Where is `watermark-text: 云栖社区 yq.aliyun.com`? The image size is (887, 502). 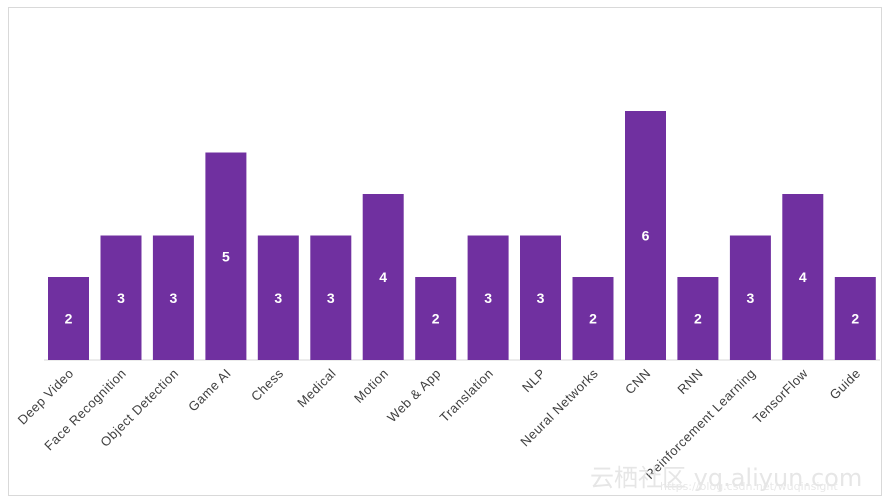
watermark-text: 云栖社区 yq.aliyun.com is located at coordinates (726, 478).